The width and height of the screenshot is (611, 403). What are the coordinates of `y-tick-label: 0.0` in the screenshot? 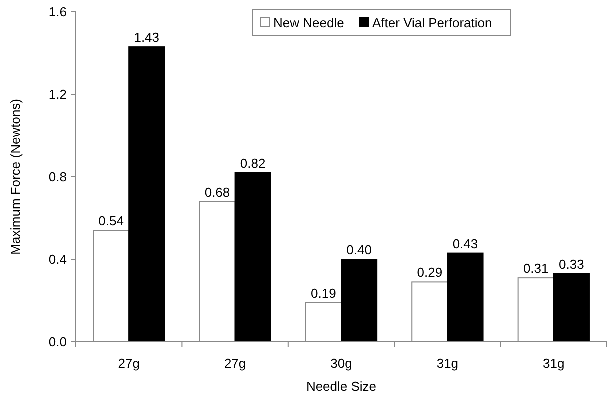 It's located at (57, 342).